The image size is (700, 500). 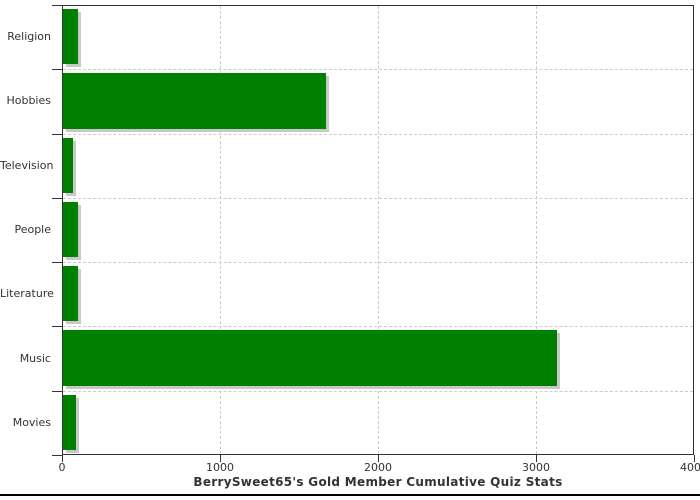 I want to click on bar-people, so click(x=70, y=229).